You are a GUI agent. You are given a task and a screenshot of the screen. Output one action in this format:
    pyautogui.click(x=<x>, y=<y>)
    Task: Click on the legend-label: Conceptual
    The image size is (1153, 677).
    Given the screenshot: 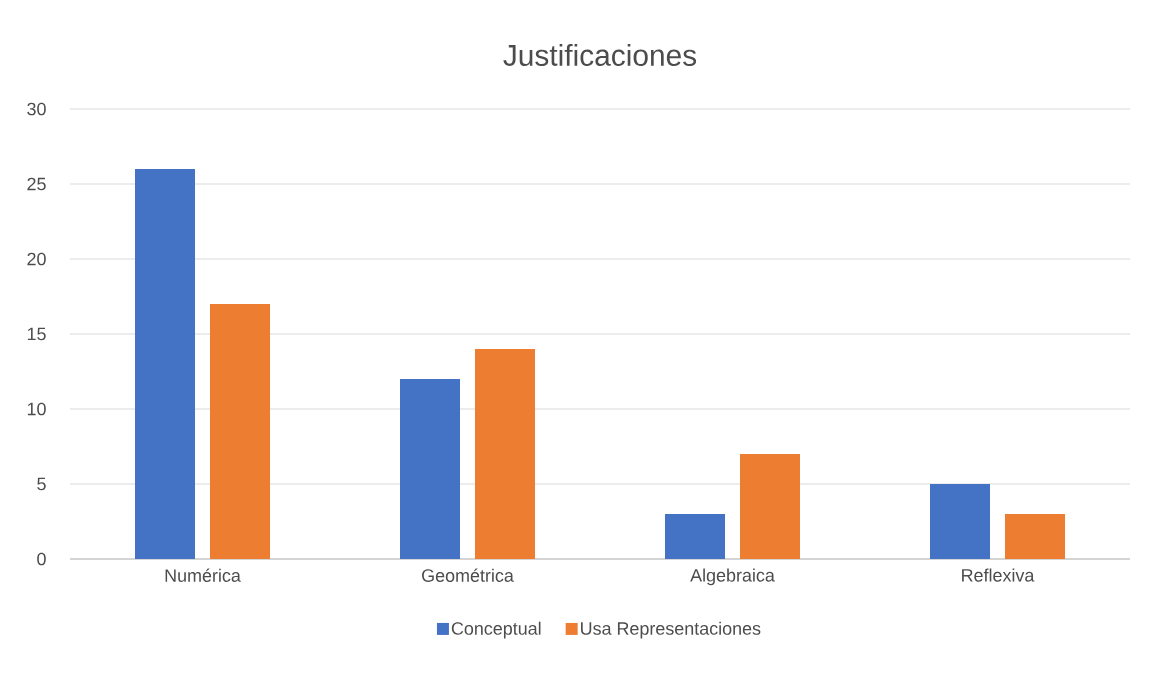 What is the action you would take?
    pyautogui.click(x=496, y=630)
    